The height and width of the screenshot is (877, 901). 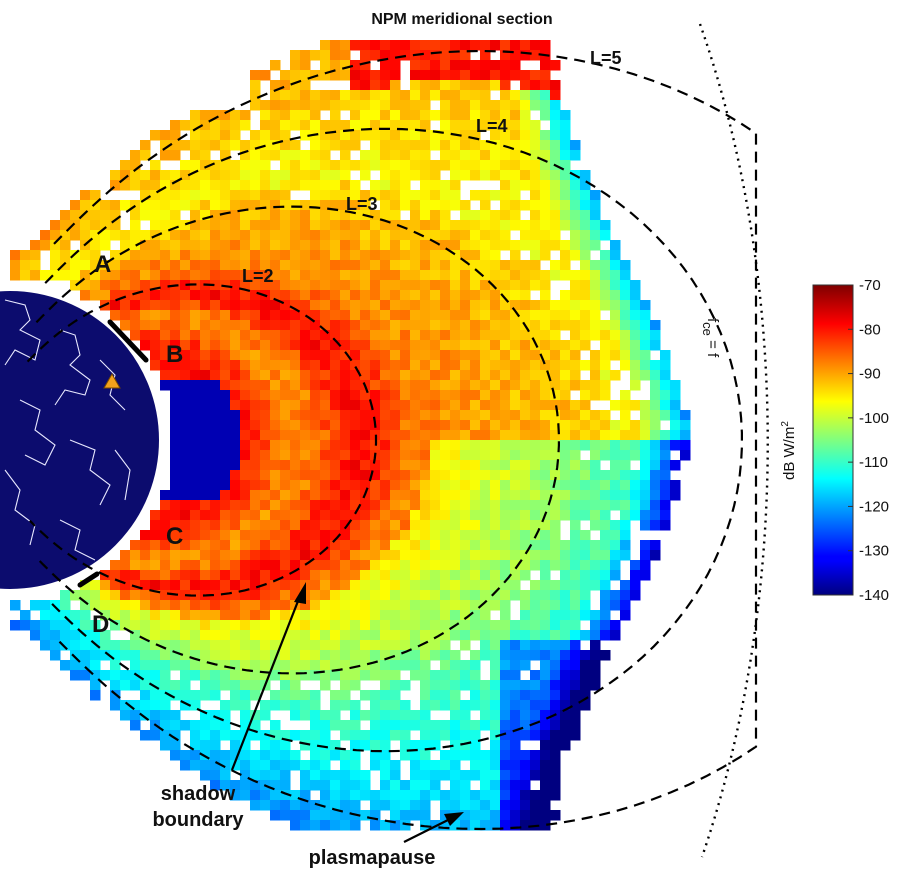 What do you see at coordinates (870, 329) in the screenshot?
I see `colorbar-tick-label: -80` at bounding box center [870, 329].